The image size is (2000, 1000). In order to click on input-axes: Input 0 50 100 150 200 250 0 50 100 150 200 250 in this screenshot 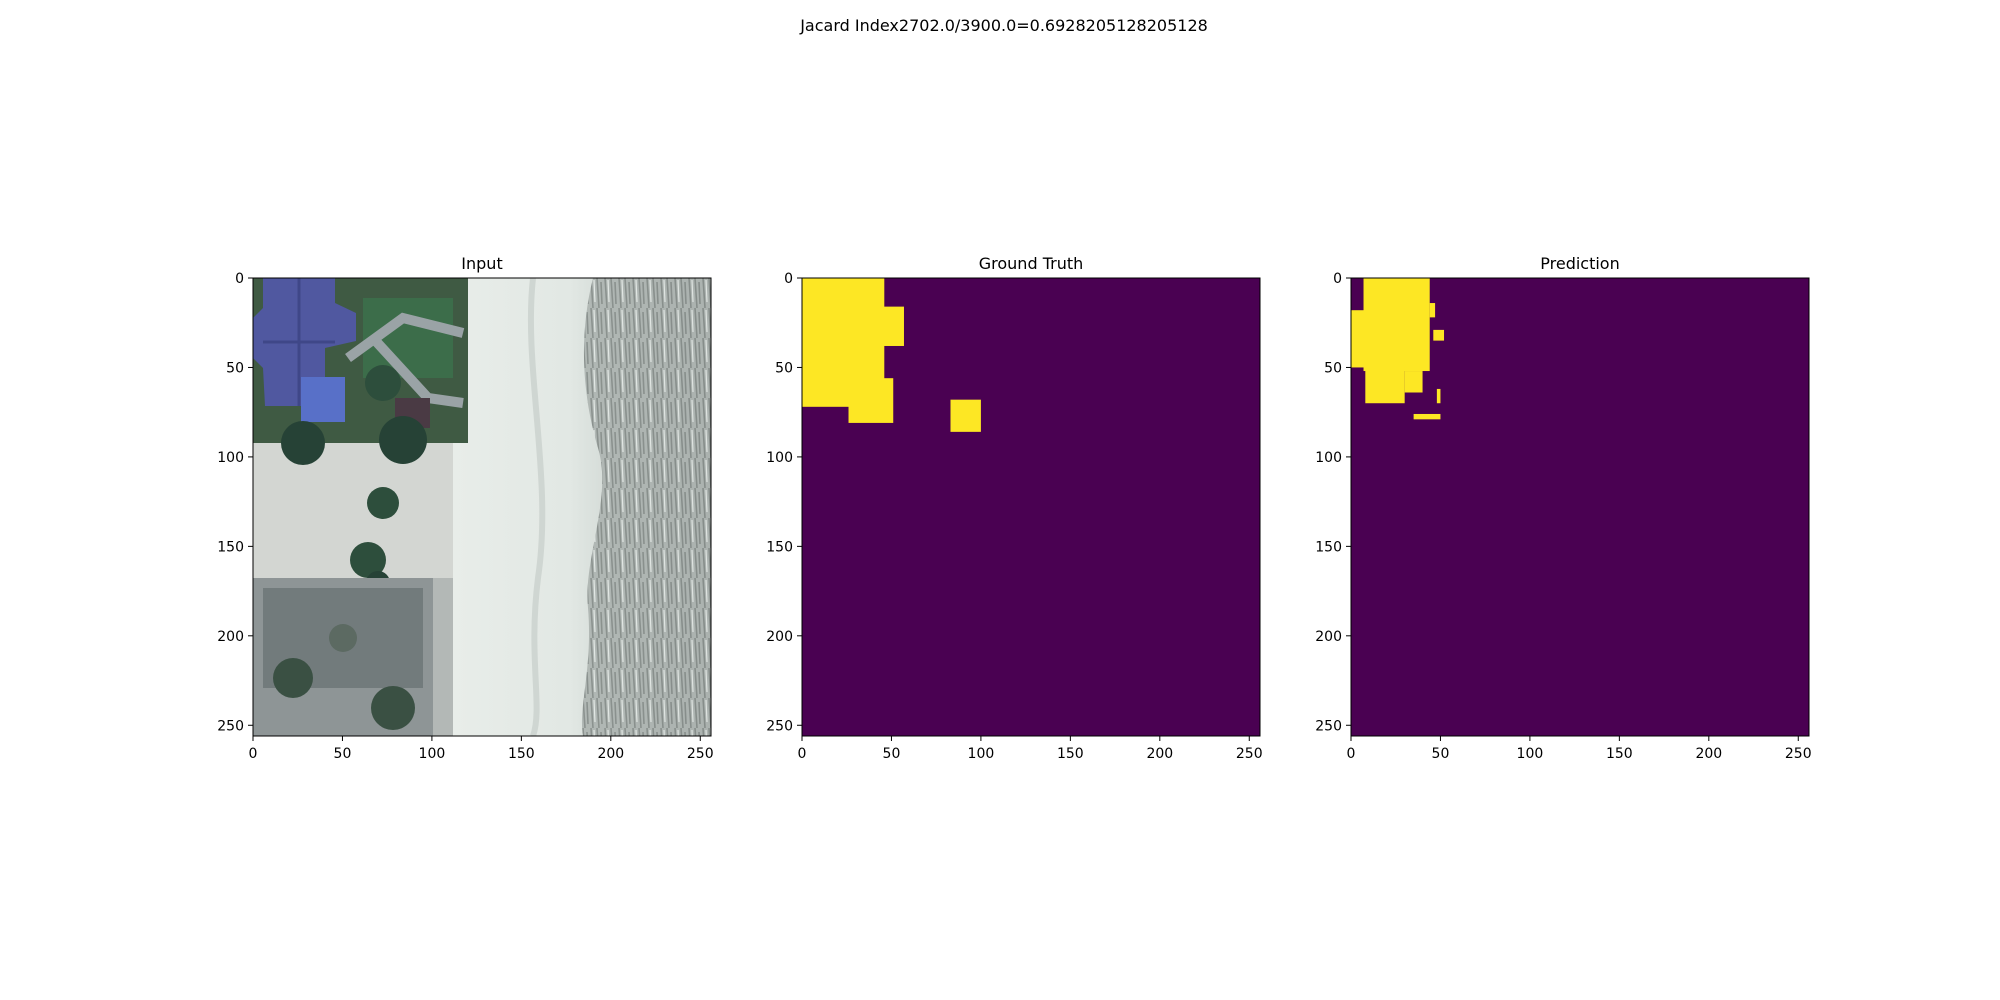, I will do `click(465, 508)`.